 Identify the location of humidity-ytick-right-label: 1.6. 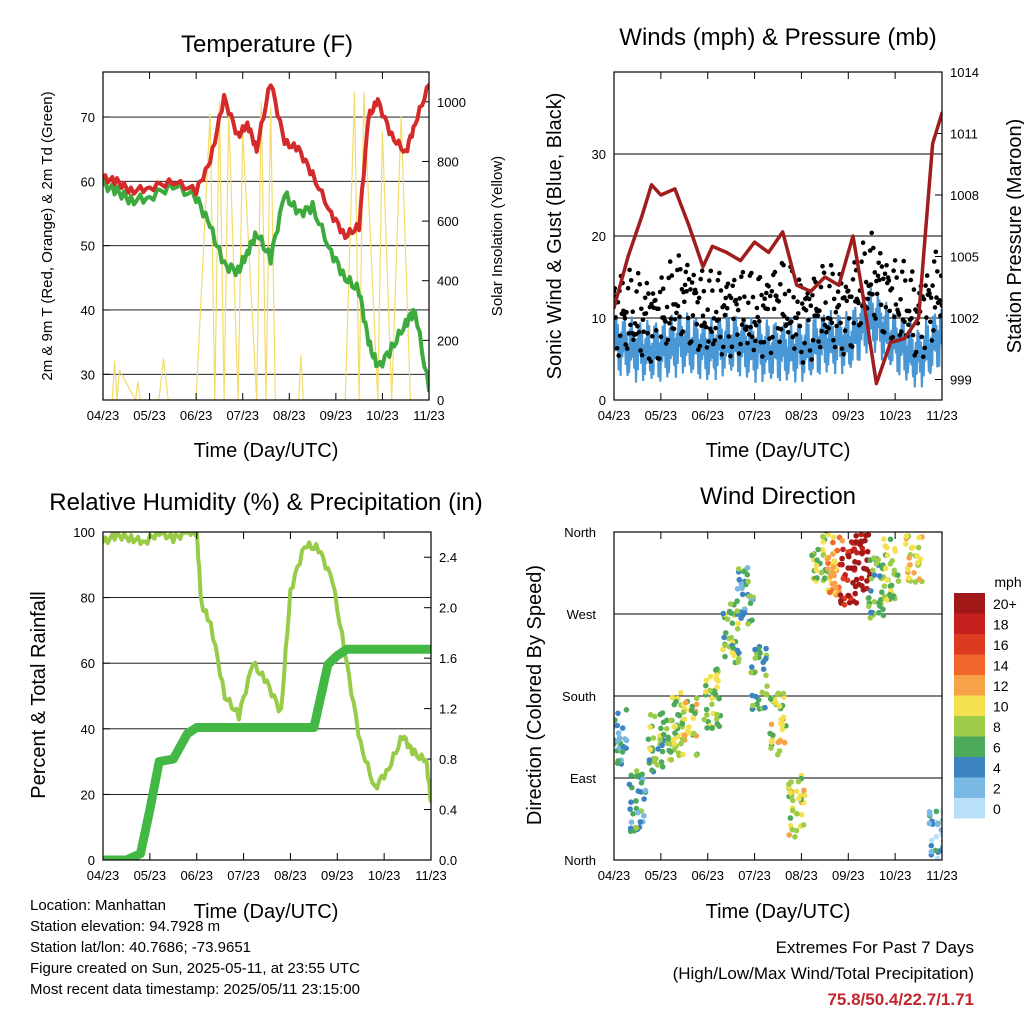
(448, 658).